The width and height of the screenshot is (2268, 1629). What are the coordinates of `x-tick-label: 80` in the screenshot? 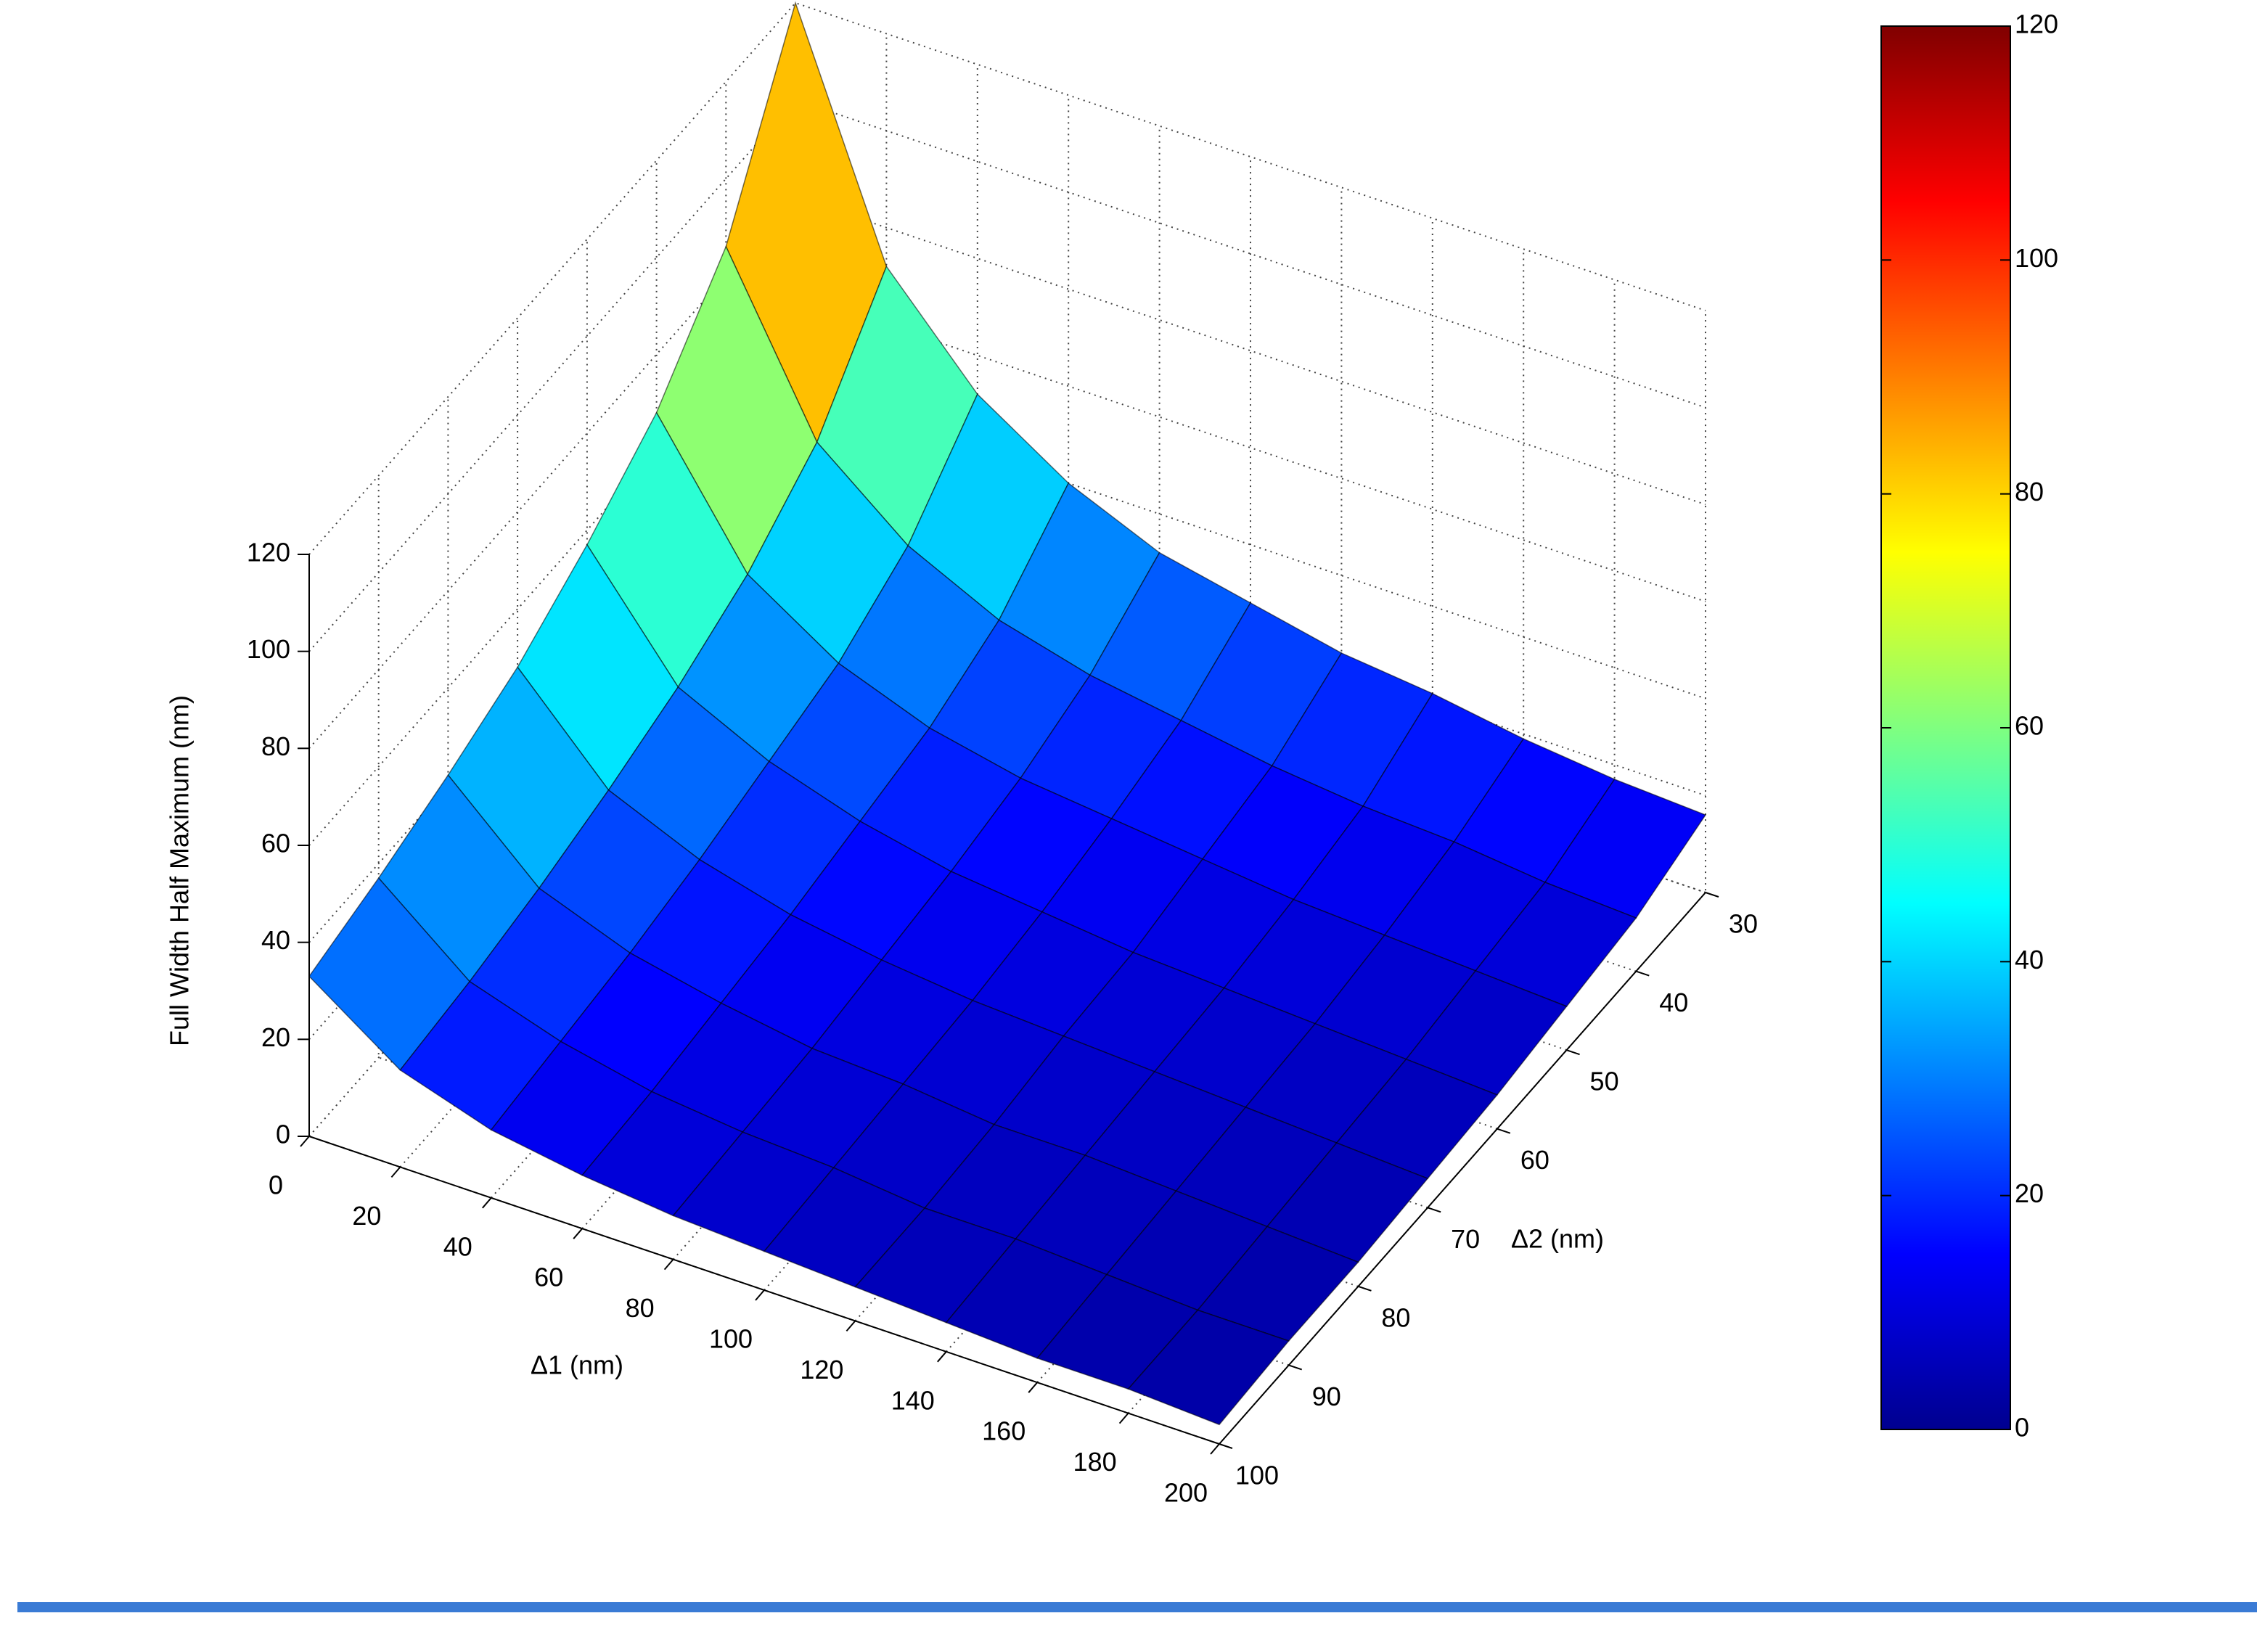 It's located at (640, 1308).